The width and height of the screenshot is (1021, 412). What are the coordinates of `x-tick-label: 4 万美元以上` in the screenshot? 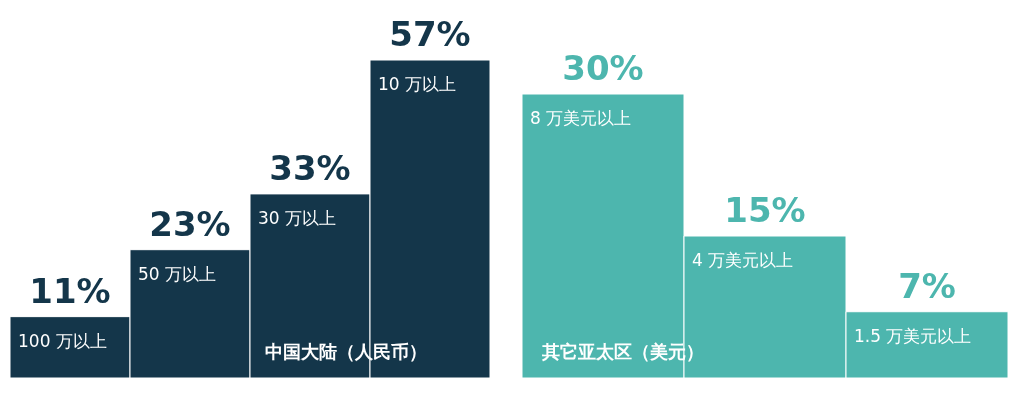 It's located at (743, 260).